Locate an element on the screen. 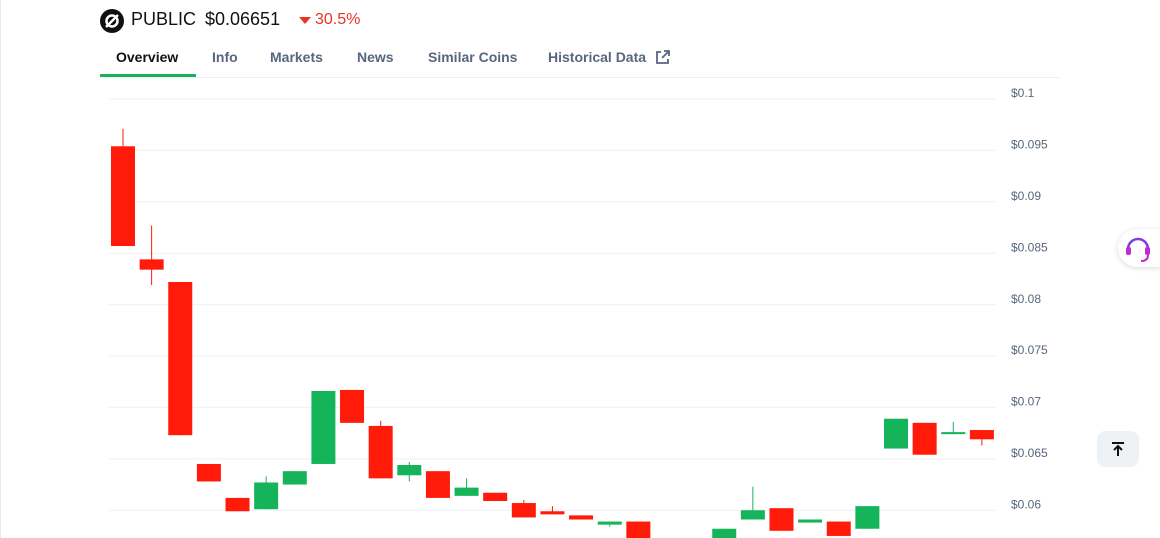 This screenshot has height=538, width=1160. y-tick-label: $0.085 is located at coordinates (1029, 247).